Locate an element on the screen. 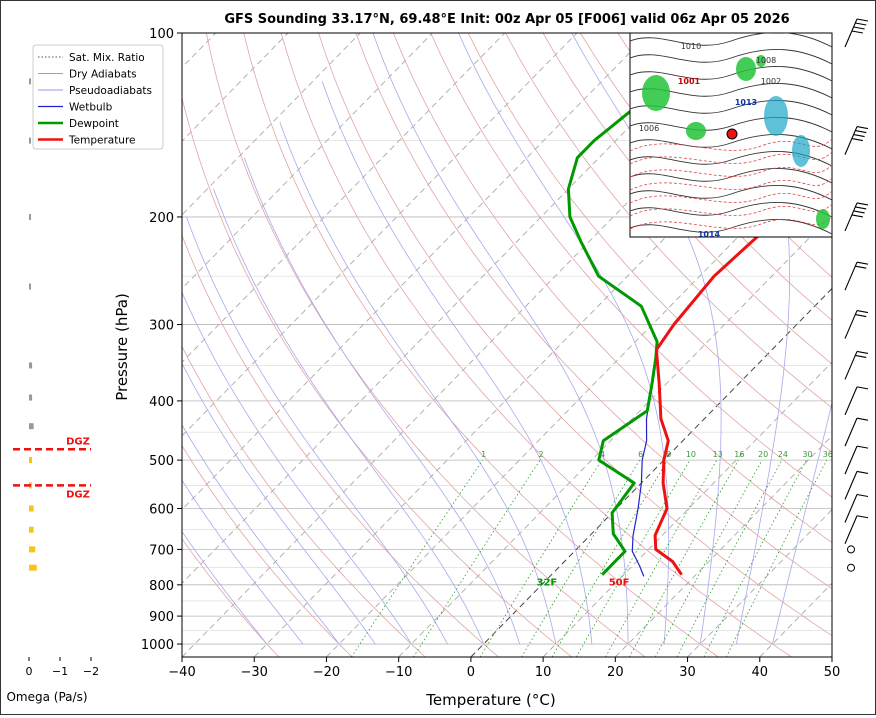 Image resolution: width=876 pixels, height=718 pixels. mixing-ratio-label: 2 is located at coordinates (540, 454).